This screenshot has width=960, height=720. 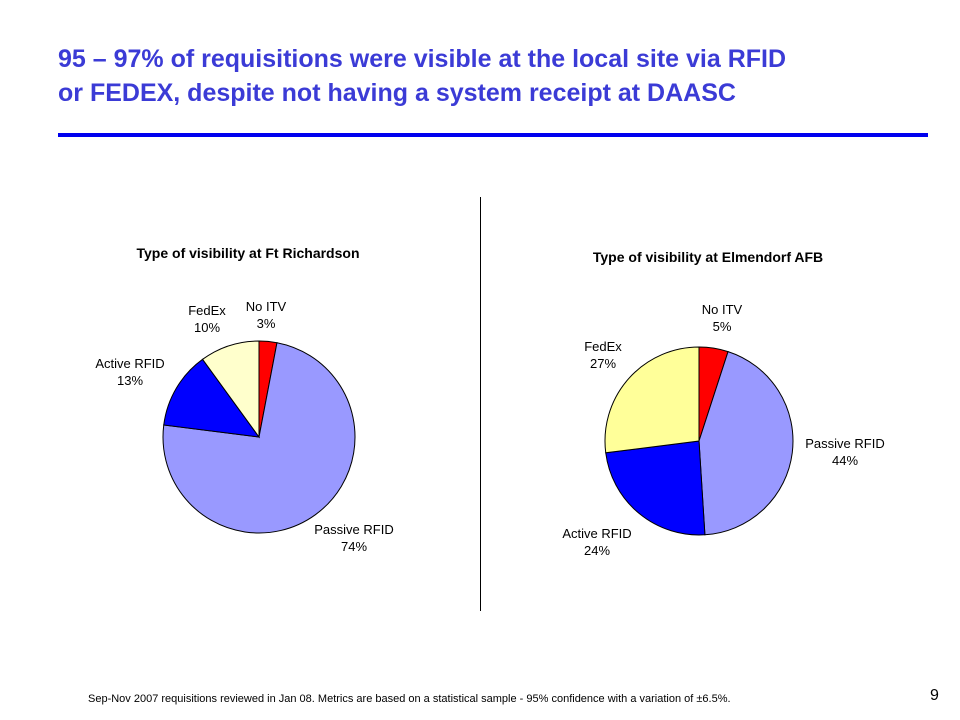 I want to click on pie-slice-ft-richardson-active-rfid, so click(x=212, y=398).